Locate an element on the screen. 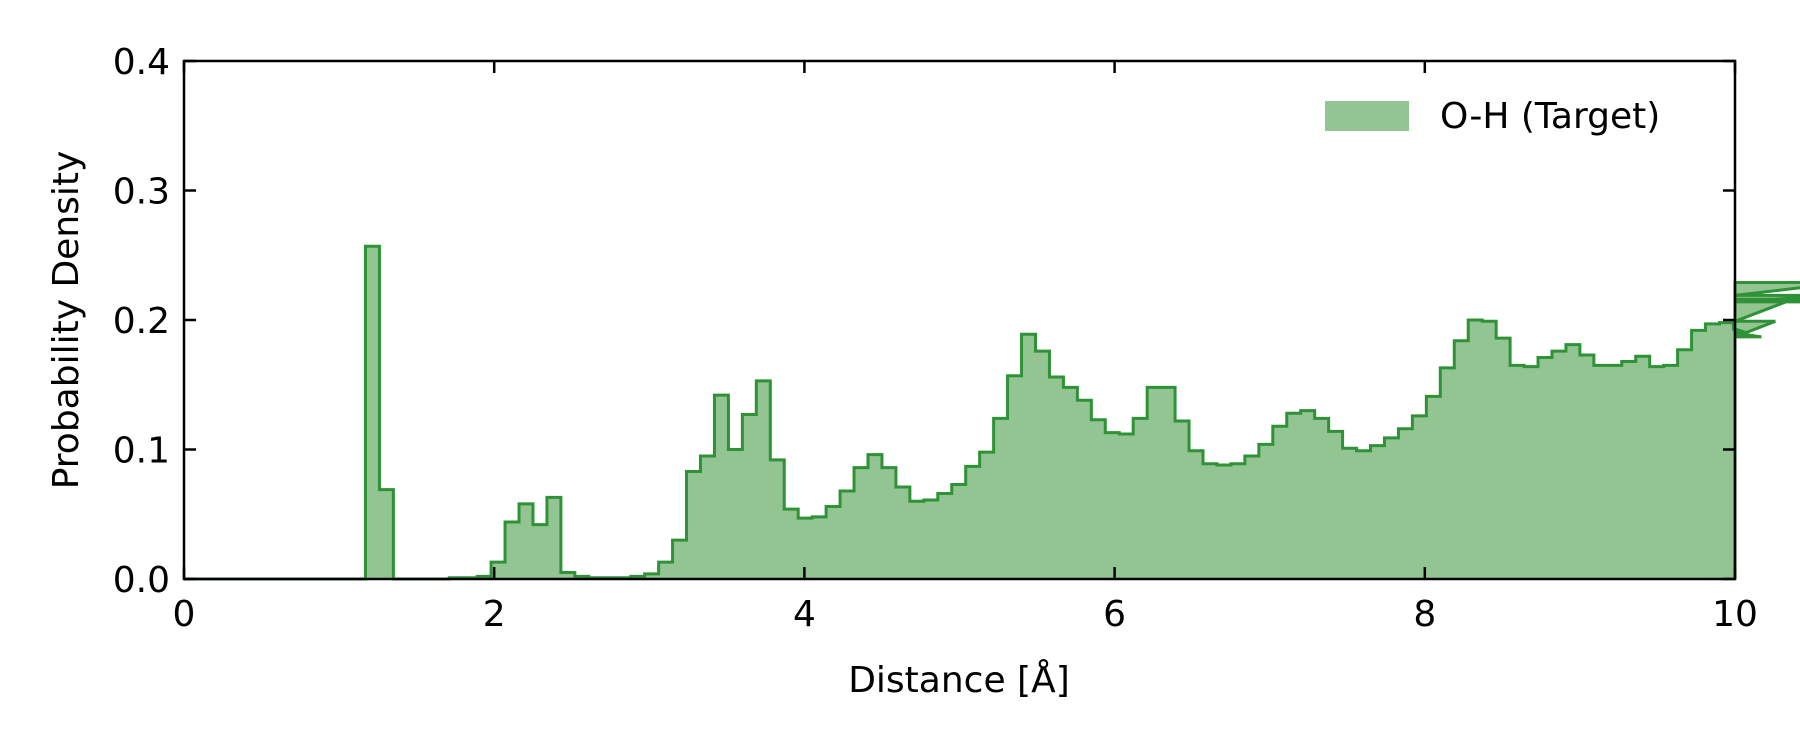 The height and width of the screenshot is (750, 1800). legend: O-H (Target) is located at coordinates (1492, 116).